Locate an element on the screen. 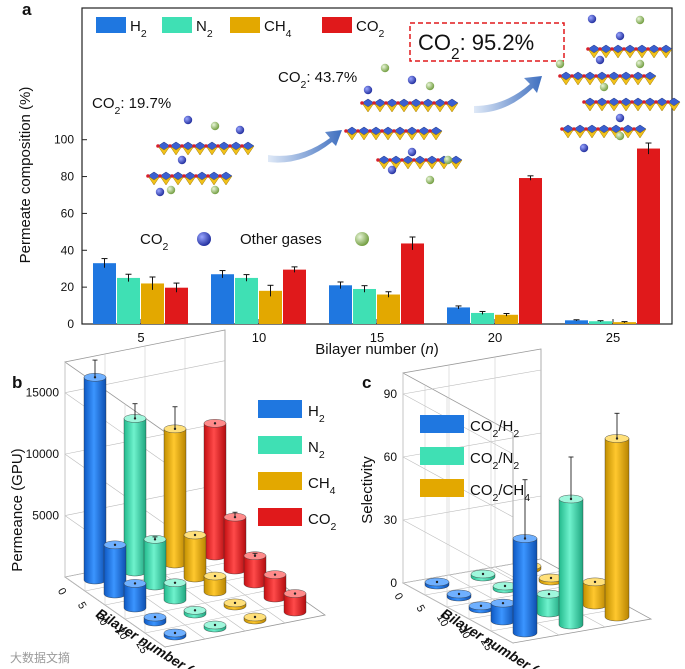  x-tick-label: 0 is located at coordinates (397, 596).